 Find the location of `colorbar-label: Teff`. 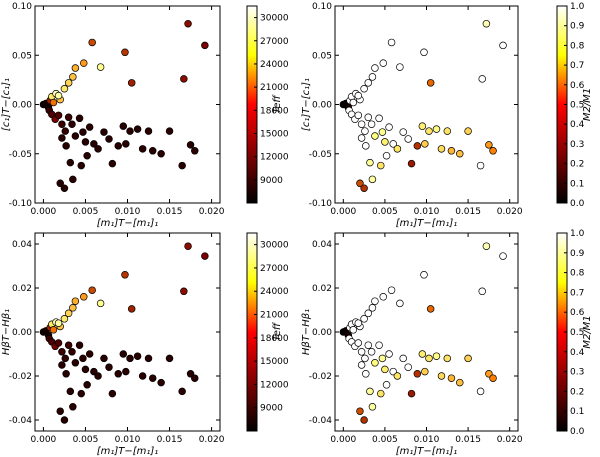

colorbar-label: Teff is located at coordinates (277, 331).